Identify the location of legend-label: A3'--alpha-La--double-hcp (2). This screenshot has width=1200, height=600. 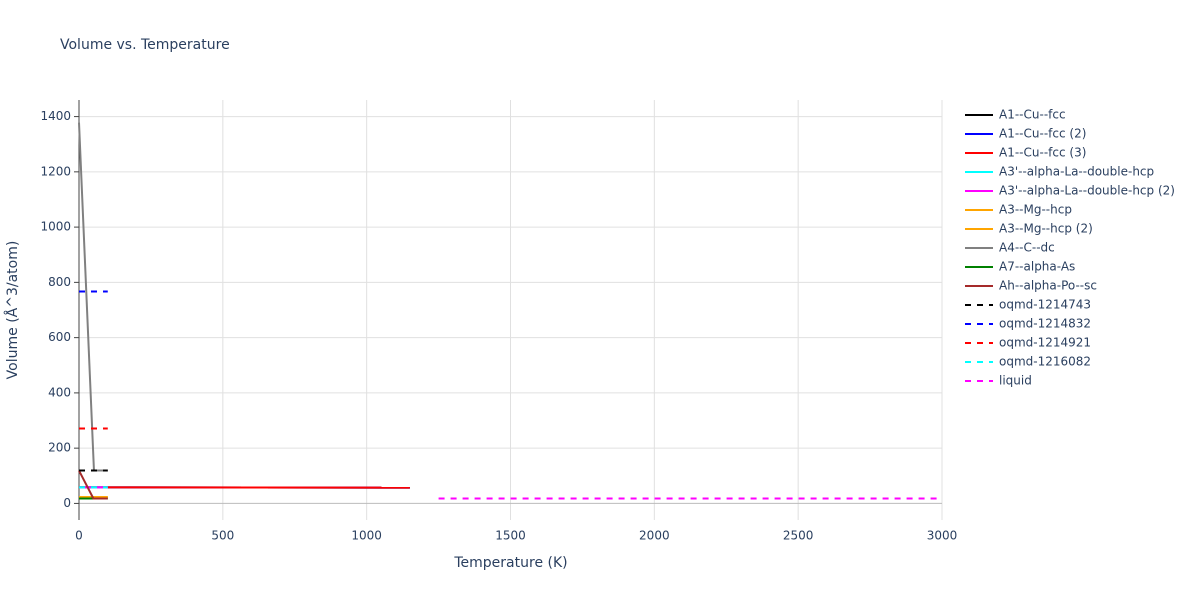
(1087, 191).